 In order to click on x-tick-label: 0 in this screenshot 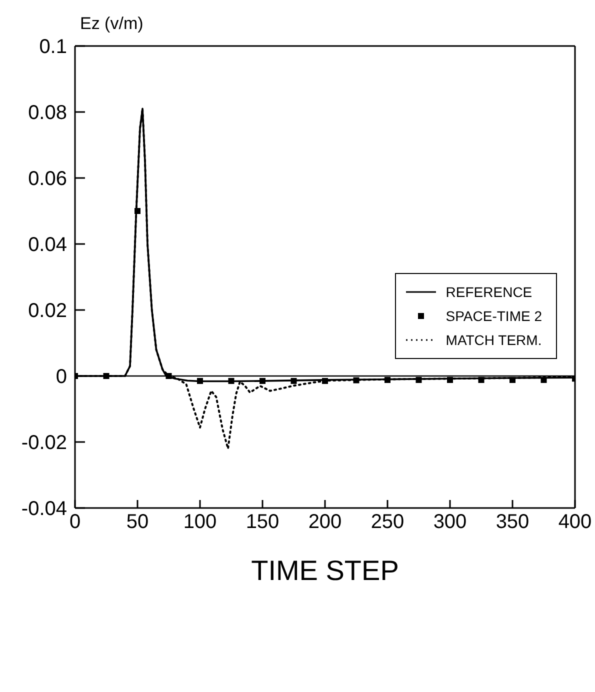, I will do `click(75, 522)`.